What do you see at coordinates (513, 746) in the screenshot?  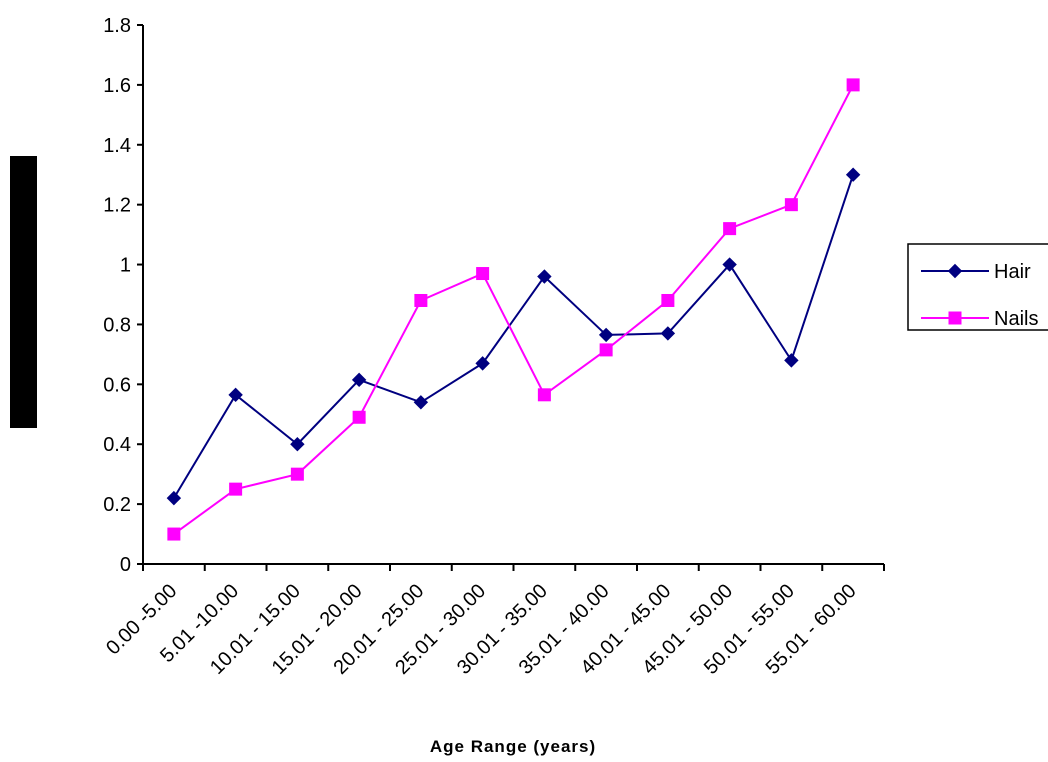 I see `x-axis-title: Age Range (years)` at bounding box center [513, 746].